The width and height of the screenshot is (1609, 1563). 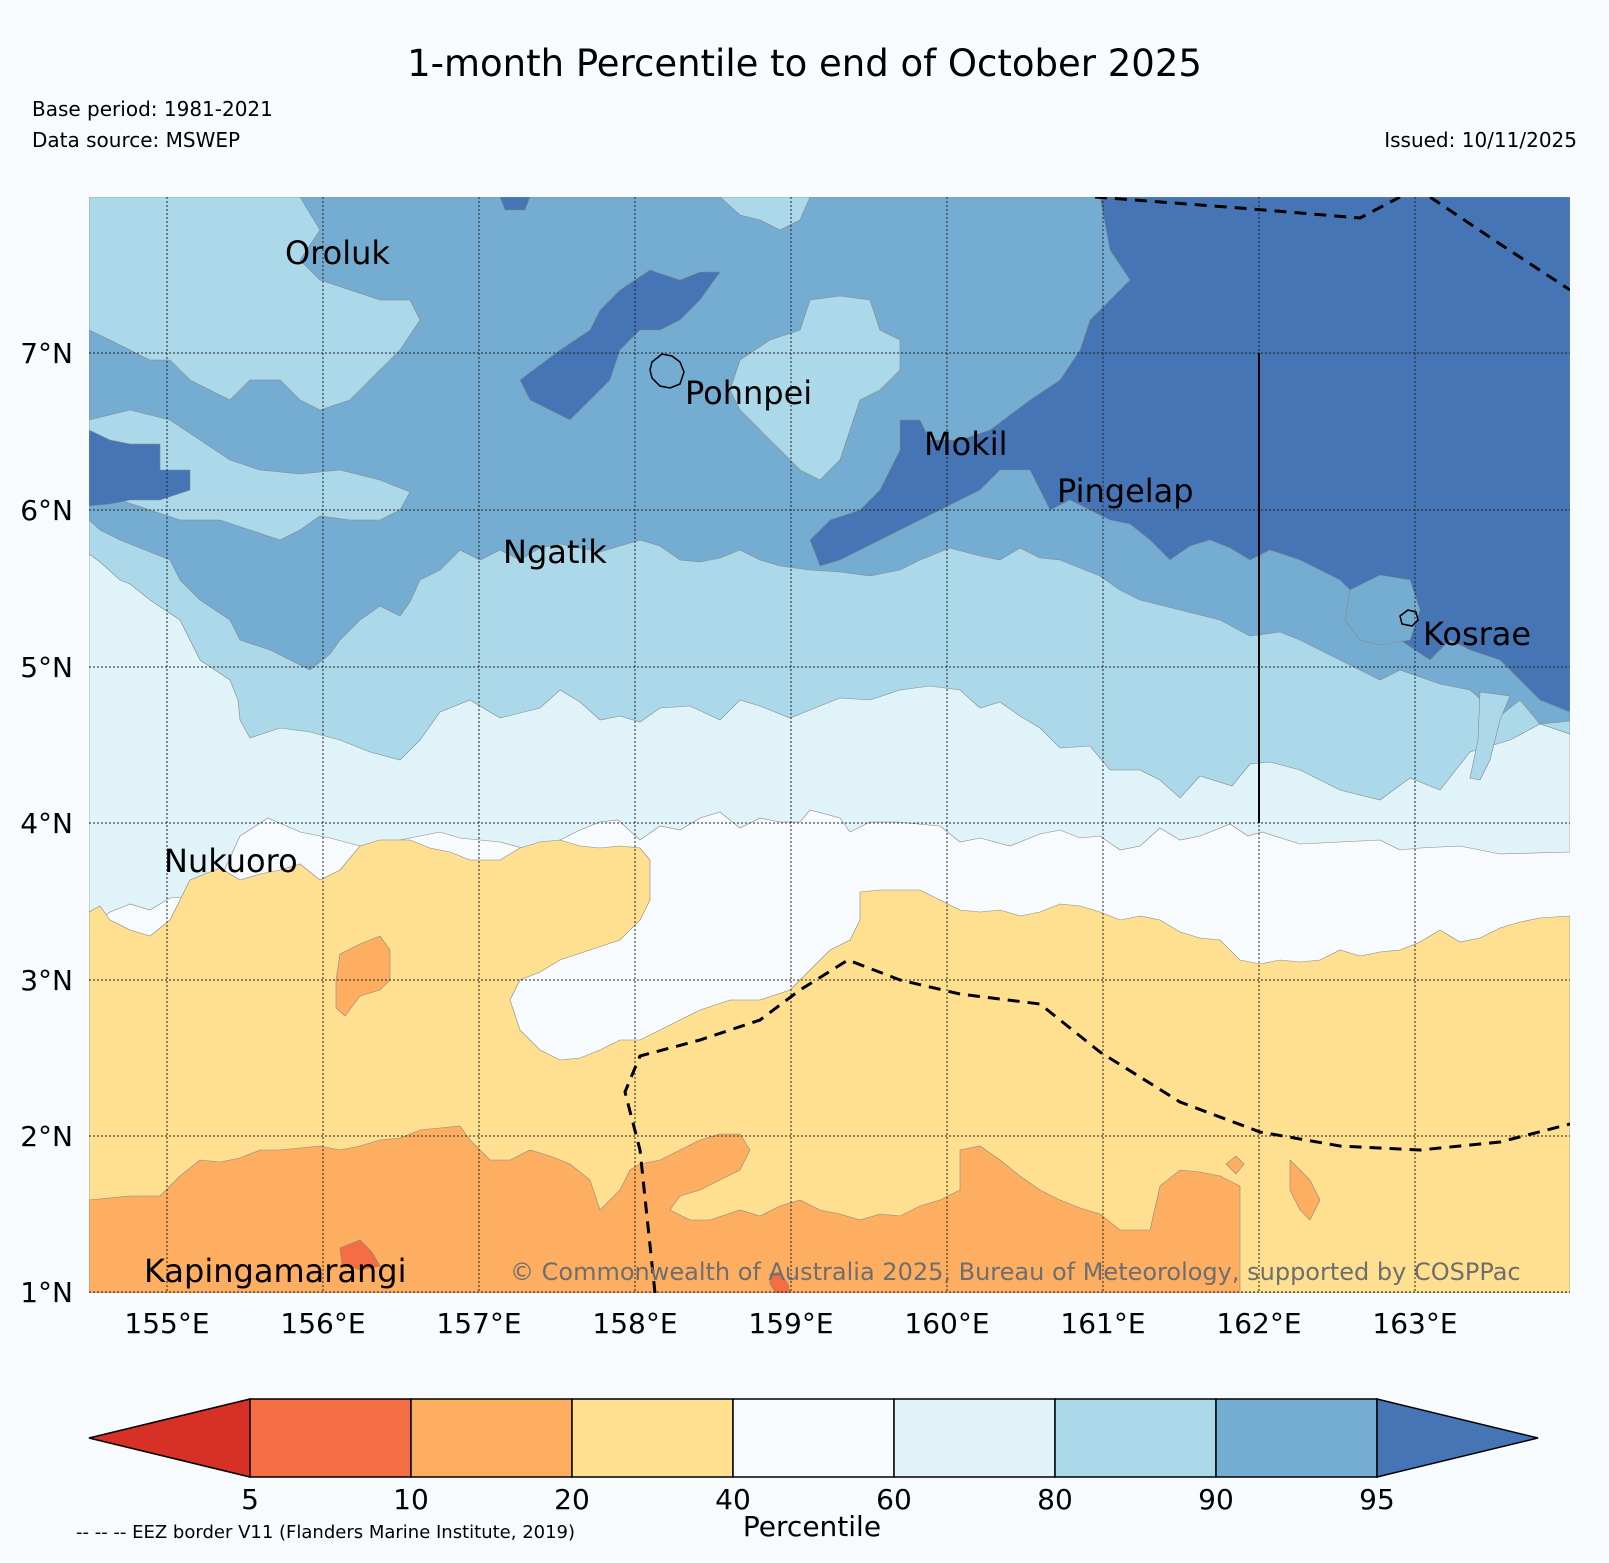 What do you see at coordinates (790, 1323) in the screenshot?
I see `lon-tick-label: 159°E` at bounding box center [790, 1323].